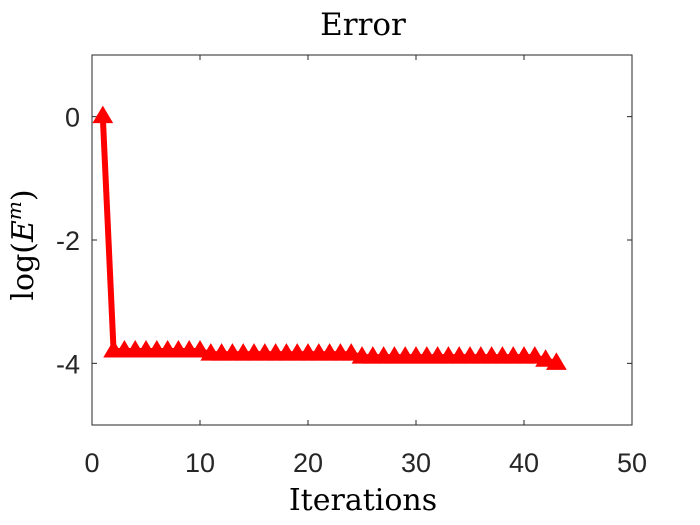 The width and height of the screenshot is (700, 525). What do you see at coordinates (91, 463) in the screenshot?
I see `x-tick-label: 0` at bounding box center [91, 463].